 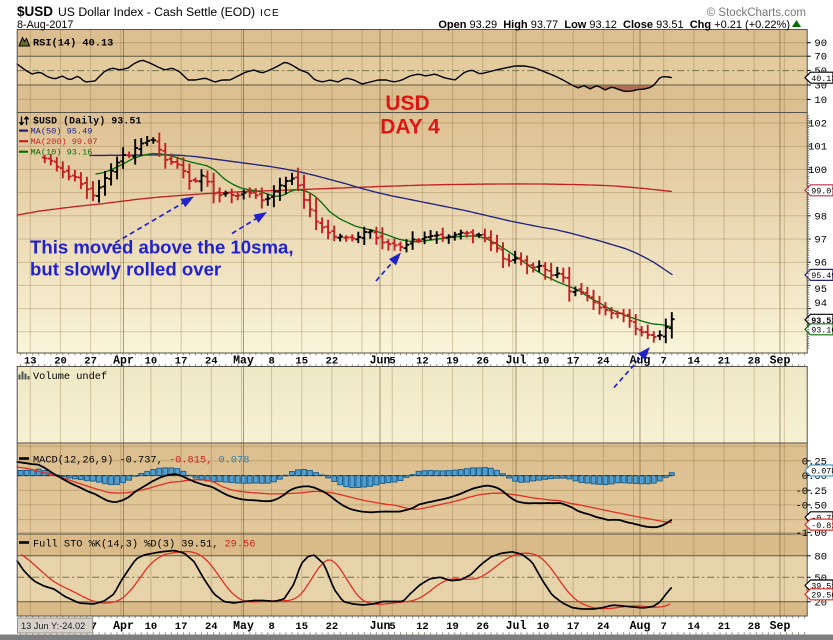 What do you see at coordinates (822, 192) in the screenshot?
I see `svg-text: 99.07` at bounding box center [822, 192].